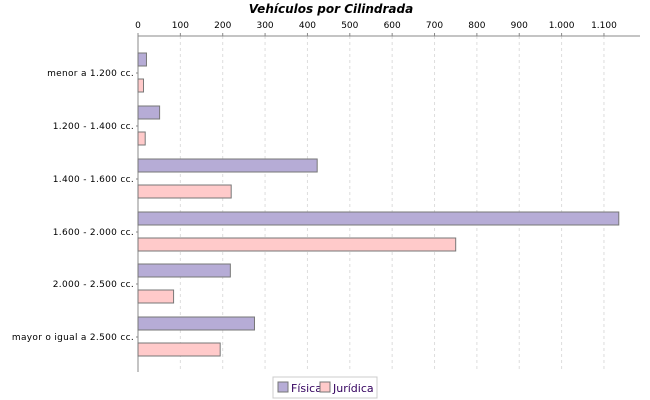  I want to click on legend: Física Jurídica, so click(325, 387).